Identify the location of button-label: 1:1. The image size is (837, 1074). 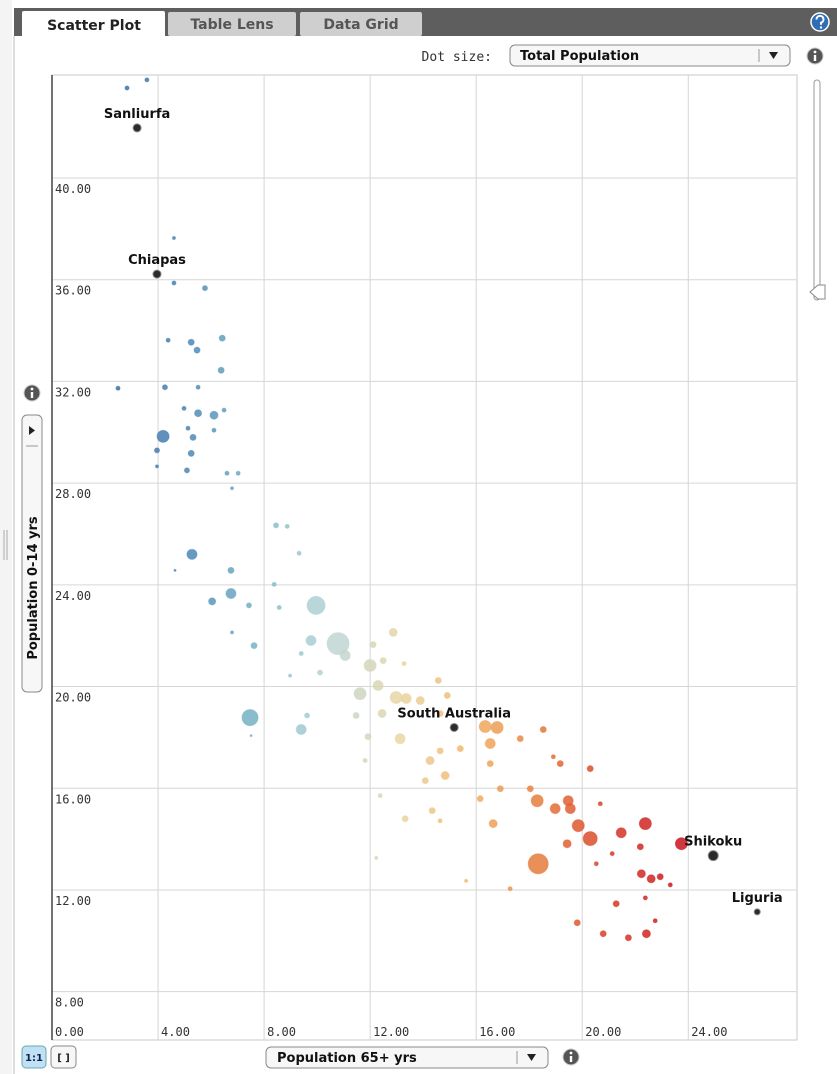
(34, 1058).